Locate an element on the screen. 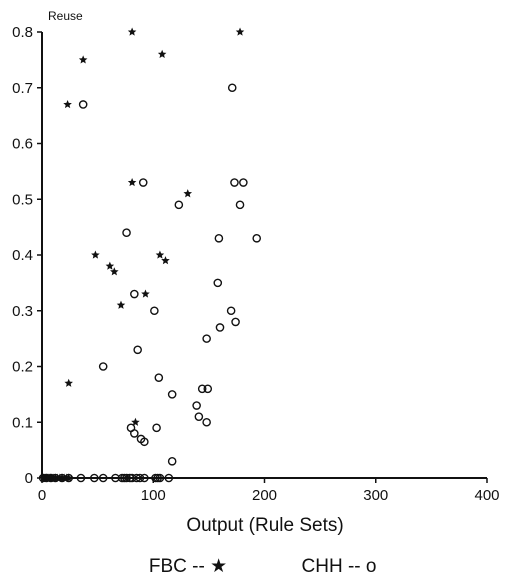 The height and width of the screenshot is (581, 505). y-tick-label: 0.8 is located at coordinates (22, 32).